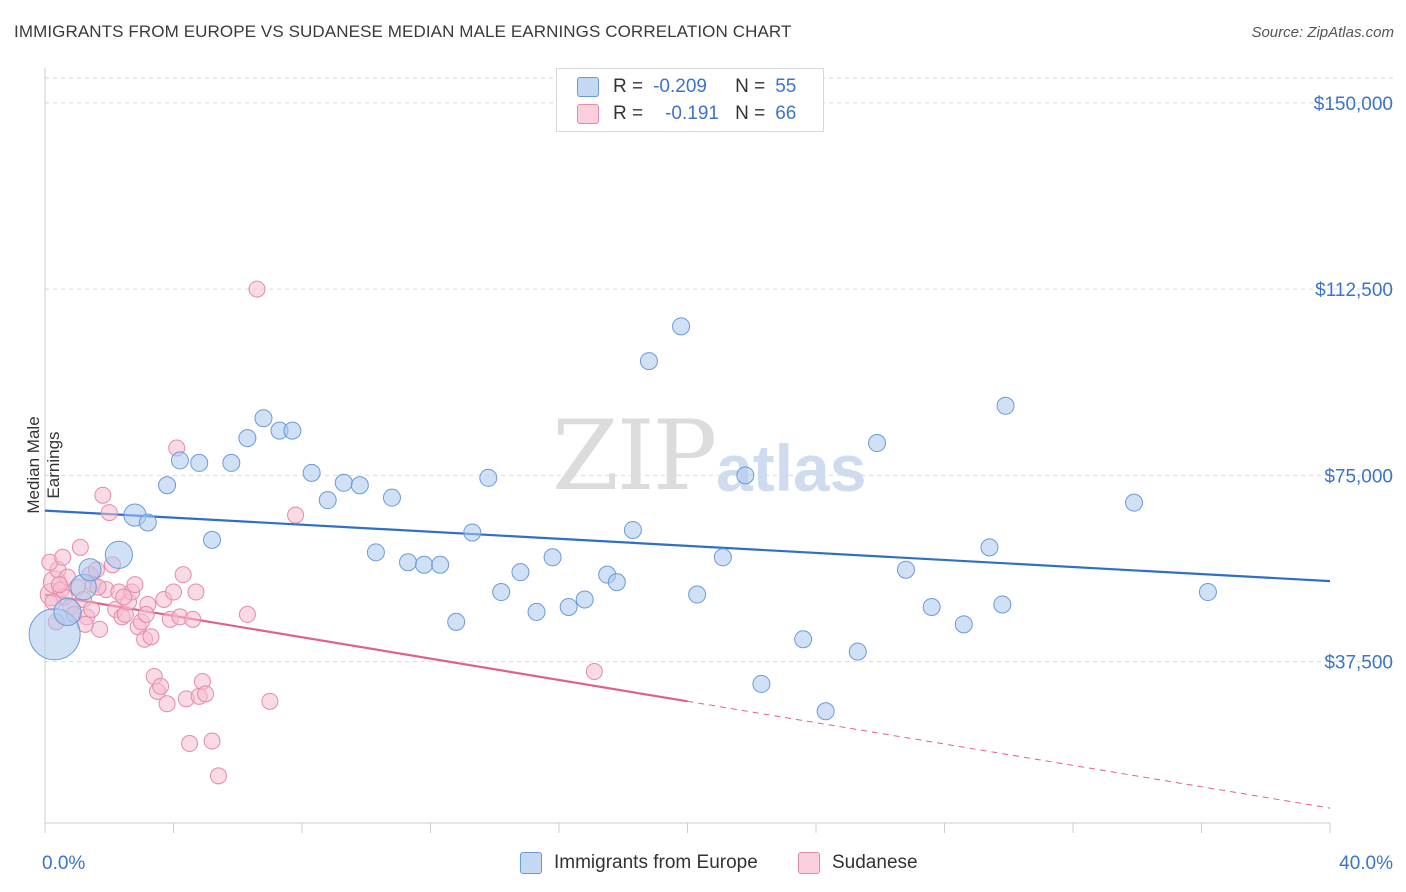  I want to click on trend-line-europe, so click(687, 546).